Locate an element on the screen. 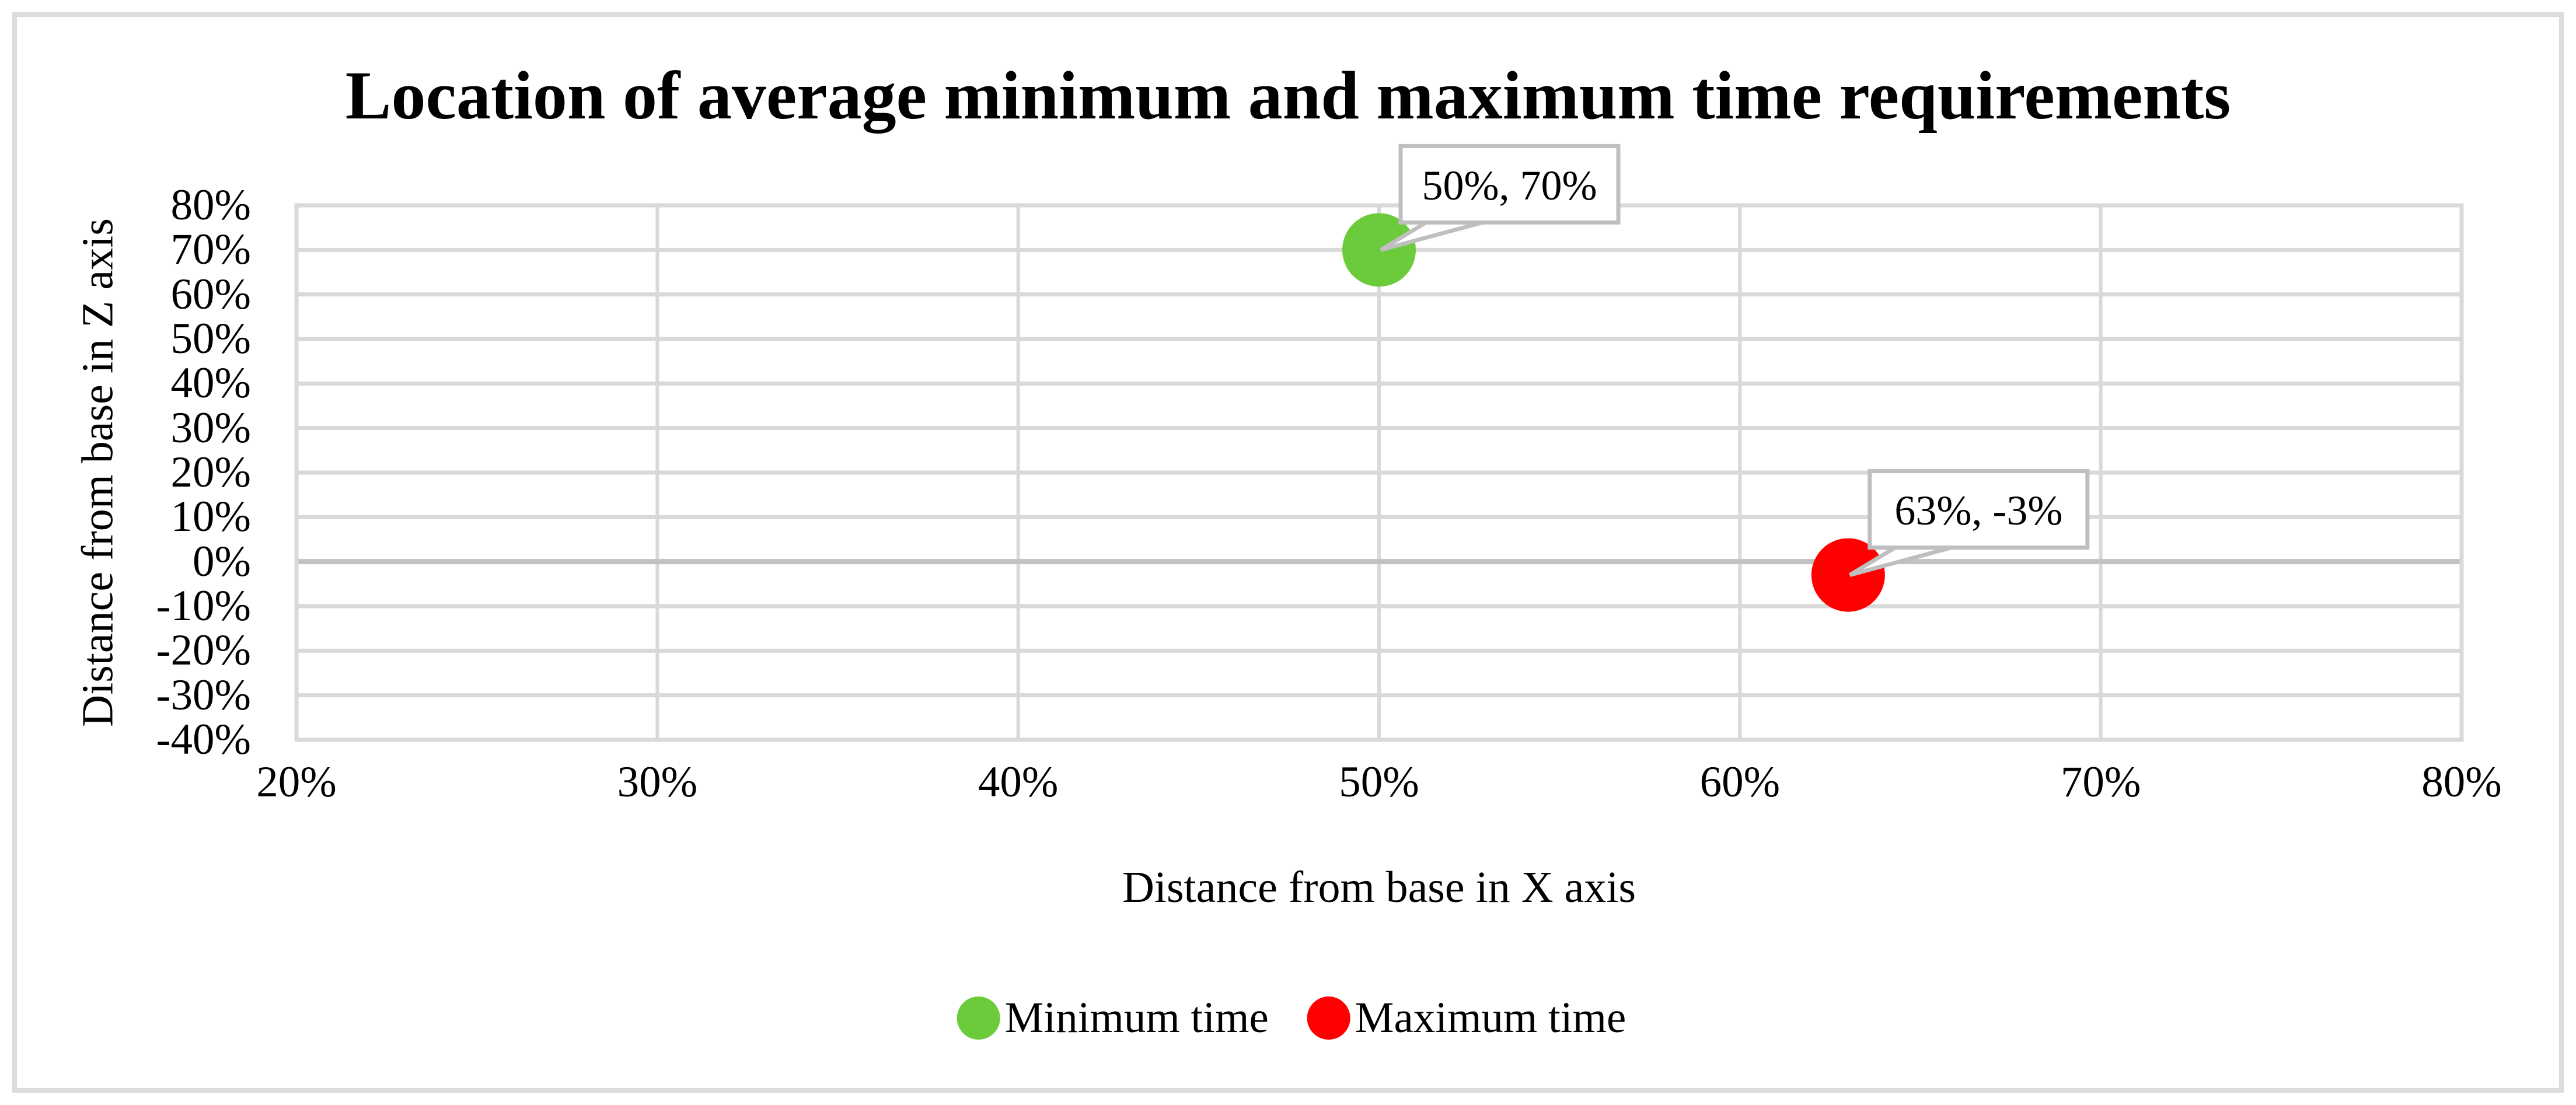 This screenshot has height=1105, width=2576. x-tick-label: 20% is located at coordinates (296, 782).